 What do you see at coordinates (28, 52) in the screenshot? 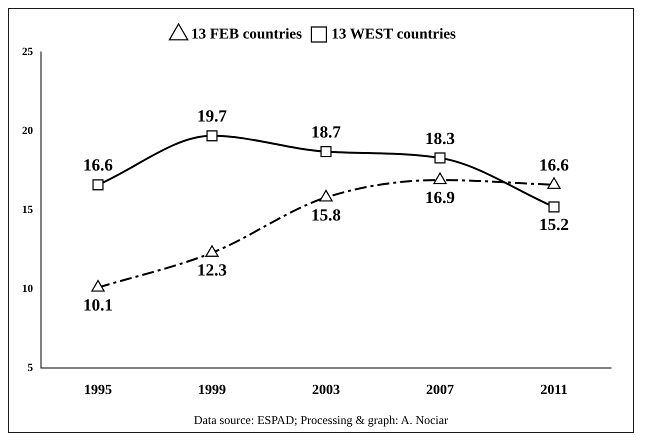
I see `y-tick-label: 25` at bounding box center [28, 52].